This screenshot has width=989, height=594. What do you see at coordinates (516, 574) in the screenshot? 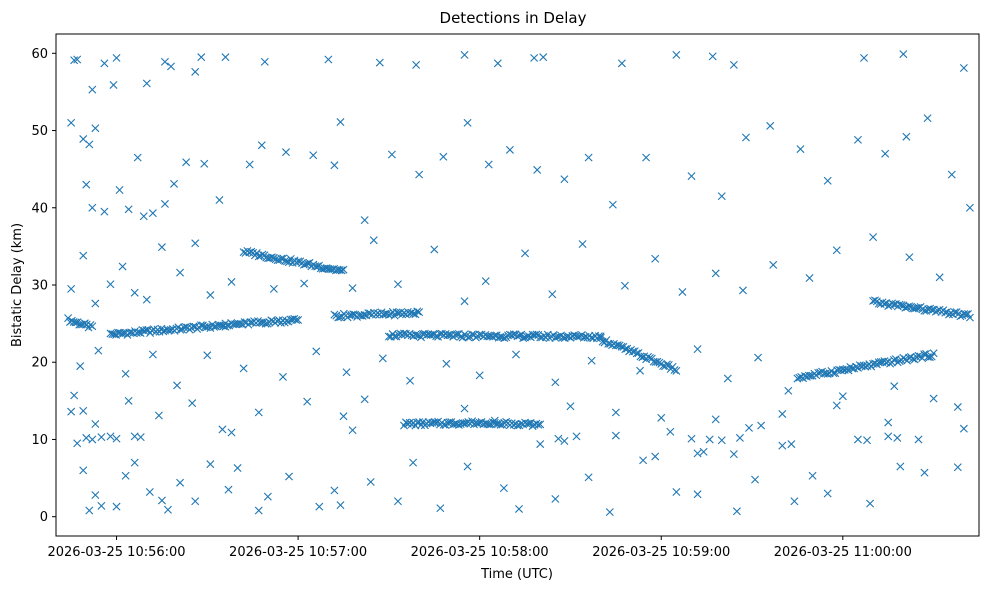
I see `x-axis-label: Time (UTC)` at bounding box center [516, 574].